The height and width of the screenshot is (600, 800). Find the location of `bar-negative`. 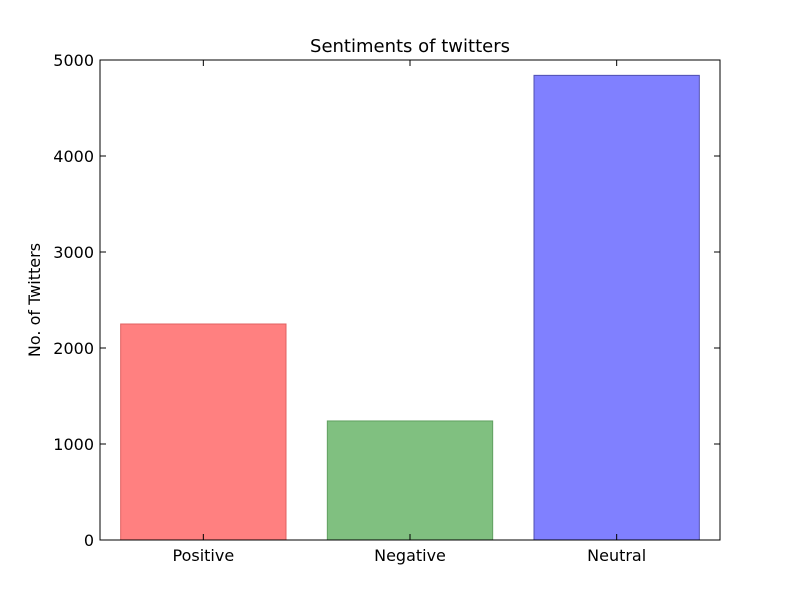

bar-negative is located at coordinates (410, 480).